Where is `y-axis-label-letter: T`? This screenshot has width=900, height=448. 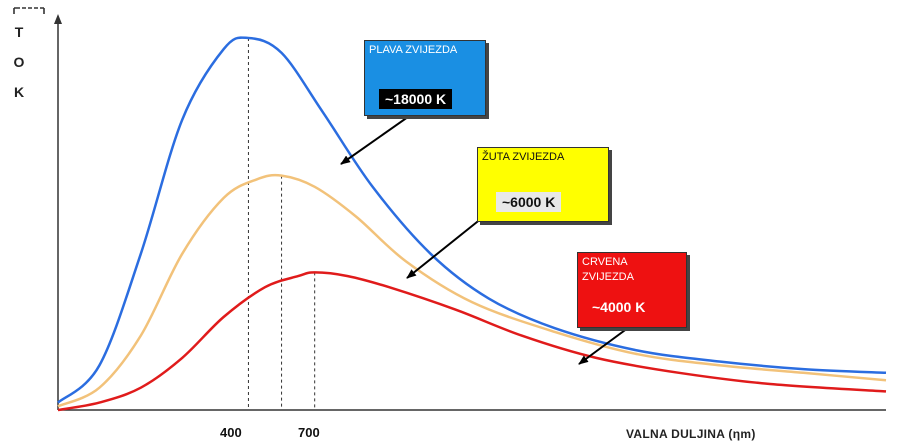
y-axis-label-letter: T is located at coordinates (19, 32).